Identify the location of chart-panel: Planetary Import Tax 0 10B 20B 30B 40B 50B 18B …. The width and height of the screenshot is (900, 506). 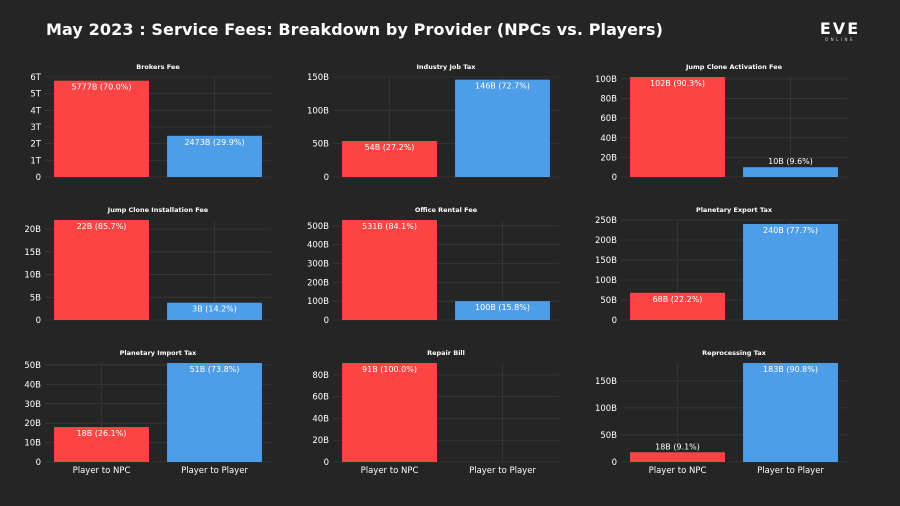
(147, 412).